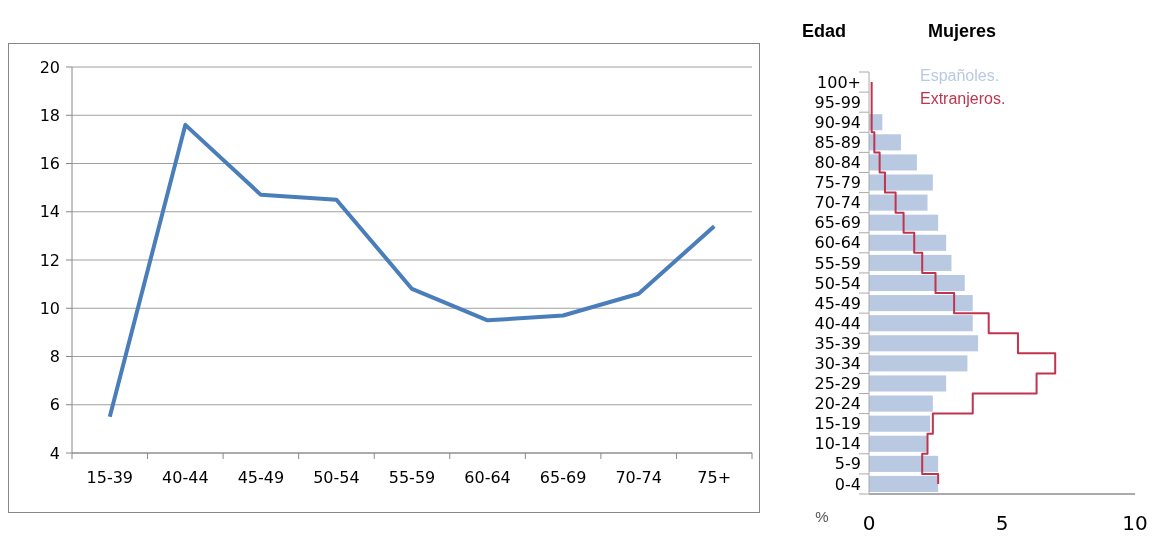  I want to click on y-tick-label: 20-24, so click(837, 404).